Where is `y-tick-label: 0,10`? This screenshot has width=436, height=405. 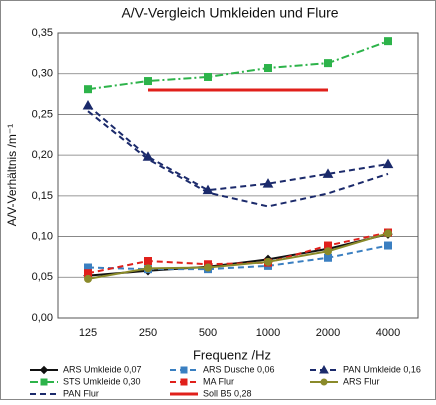
y-tick-label: 0,10 is located at coordinates (42, 236).